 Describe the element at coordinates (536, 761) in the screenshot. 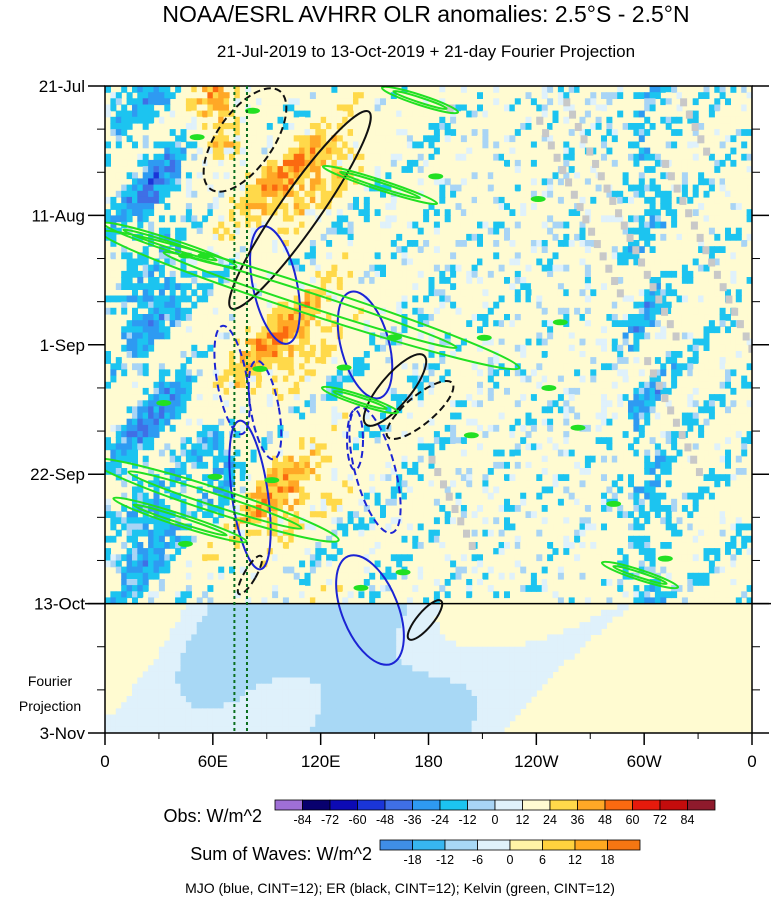

I see `x-tick-label: 120W` at that location.